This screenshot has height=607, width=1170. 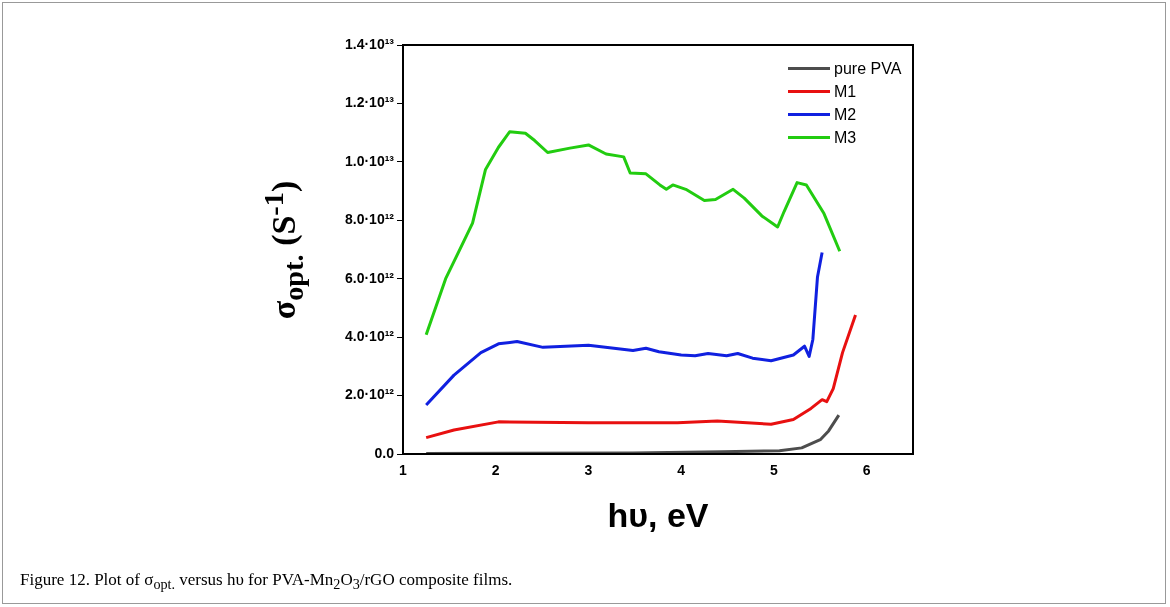 What do you see at coordinates (658, 515) in the screenshot?
I see `x-axis-title: hυ, eV` at bounding box center [658, 515].